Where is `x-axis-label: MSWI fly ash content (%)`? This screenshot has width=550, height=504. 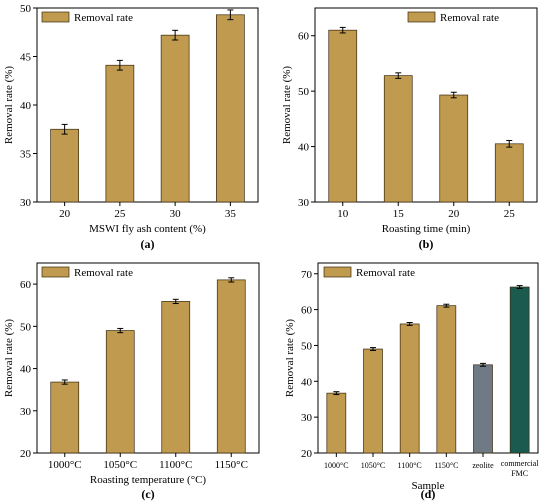 x-axis-label: MSWI fly ash content (%) is located at coordinates (147, 229).